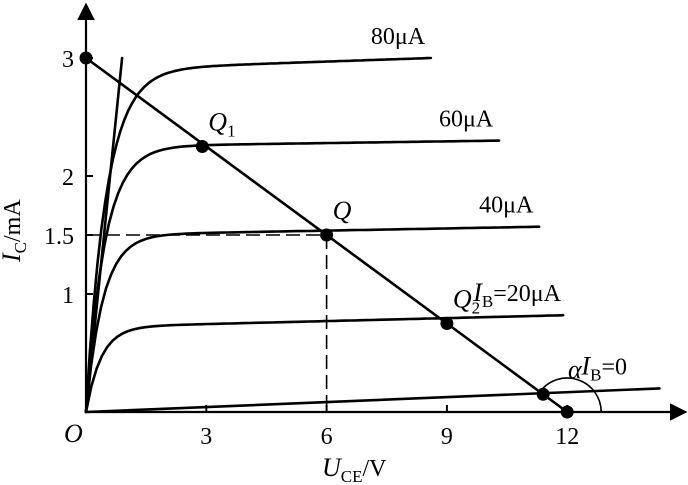 This screenshot has height=485, width=688. Describe the element at coordinates (206, 437) in the screenshot. I see `x-tick-label-0: 3` at that location.